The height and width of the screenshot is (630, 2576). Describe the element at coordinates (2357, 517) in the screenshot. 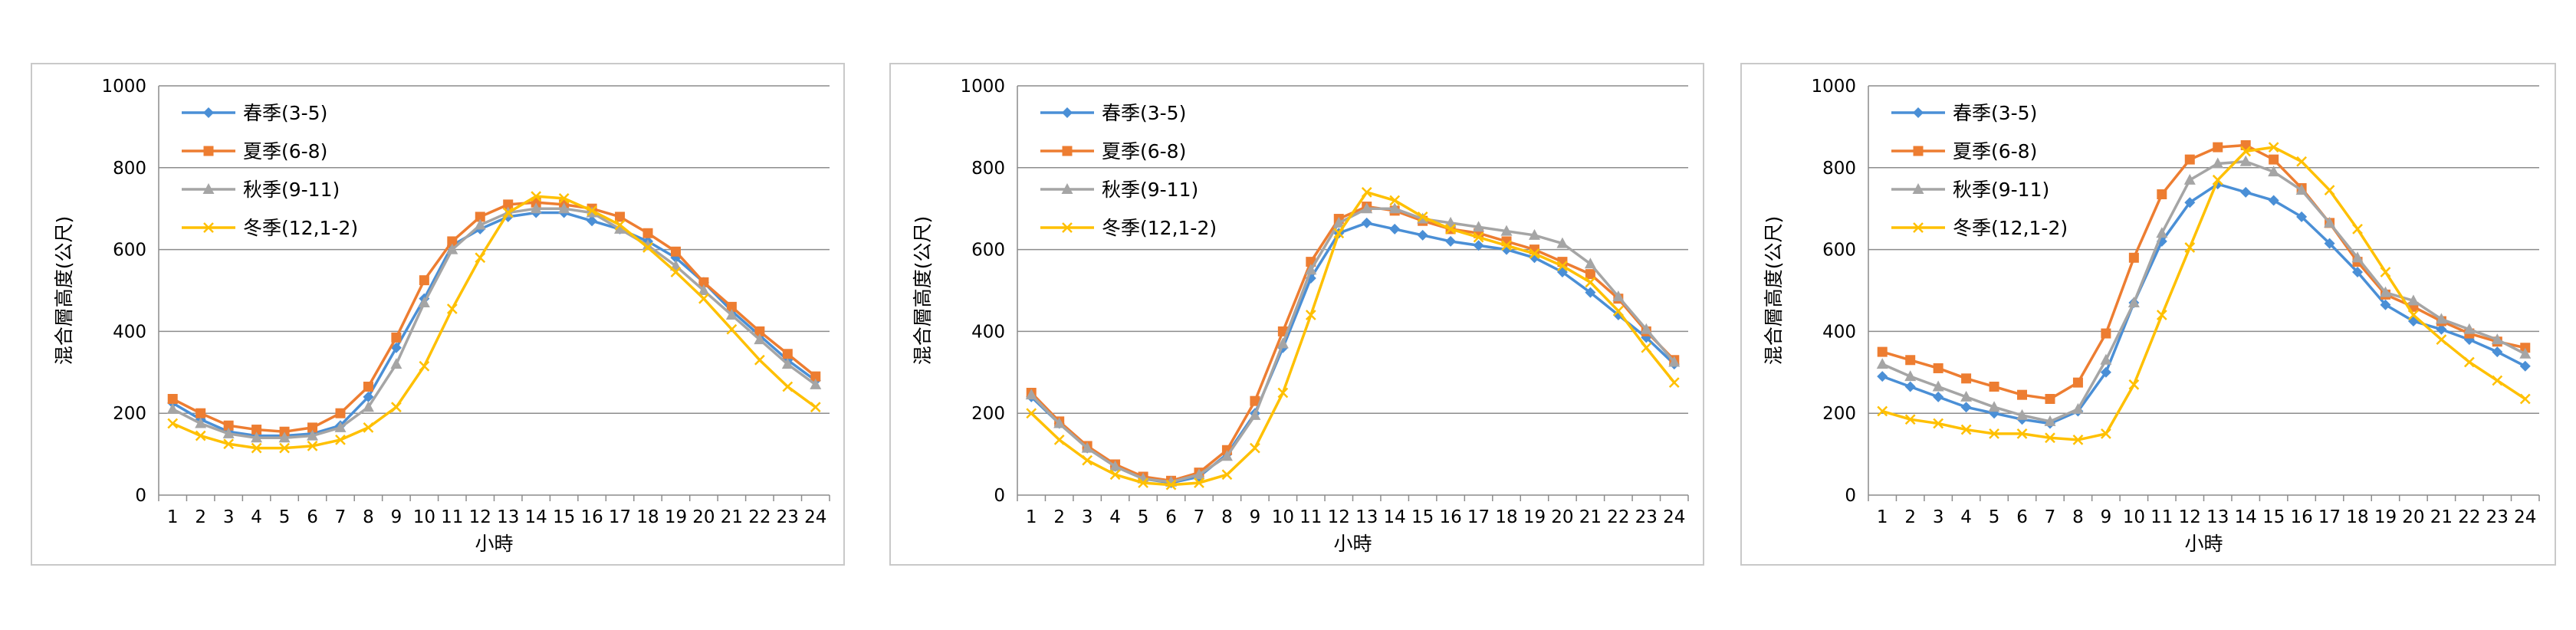

I see `x-tick-label: 18` at that location.